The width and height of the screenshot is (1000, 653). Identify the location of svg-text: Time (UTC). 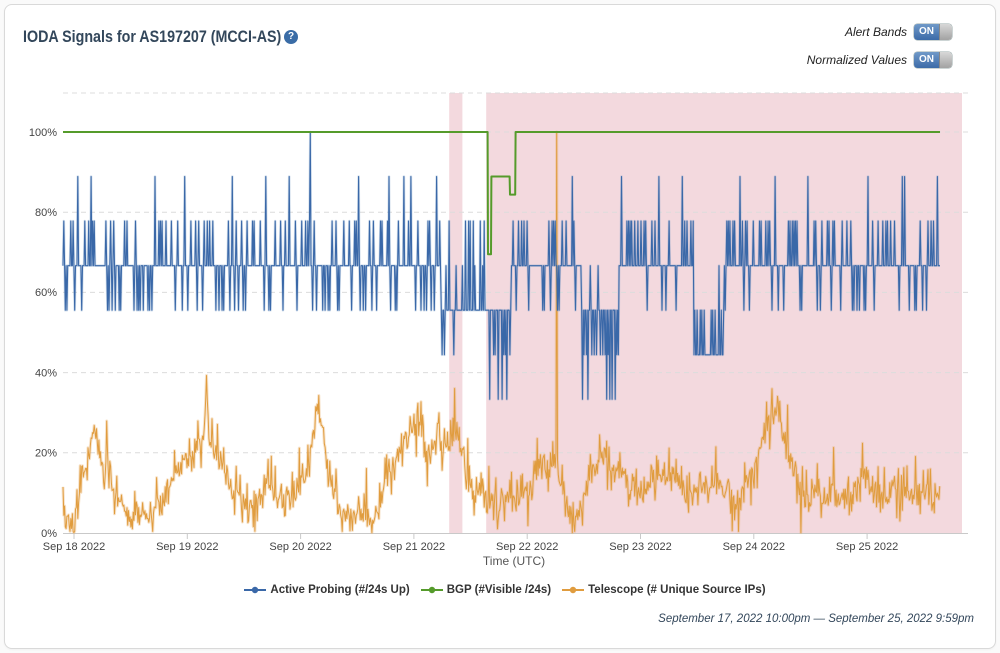
(514, 561).